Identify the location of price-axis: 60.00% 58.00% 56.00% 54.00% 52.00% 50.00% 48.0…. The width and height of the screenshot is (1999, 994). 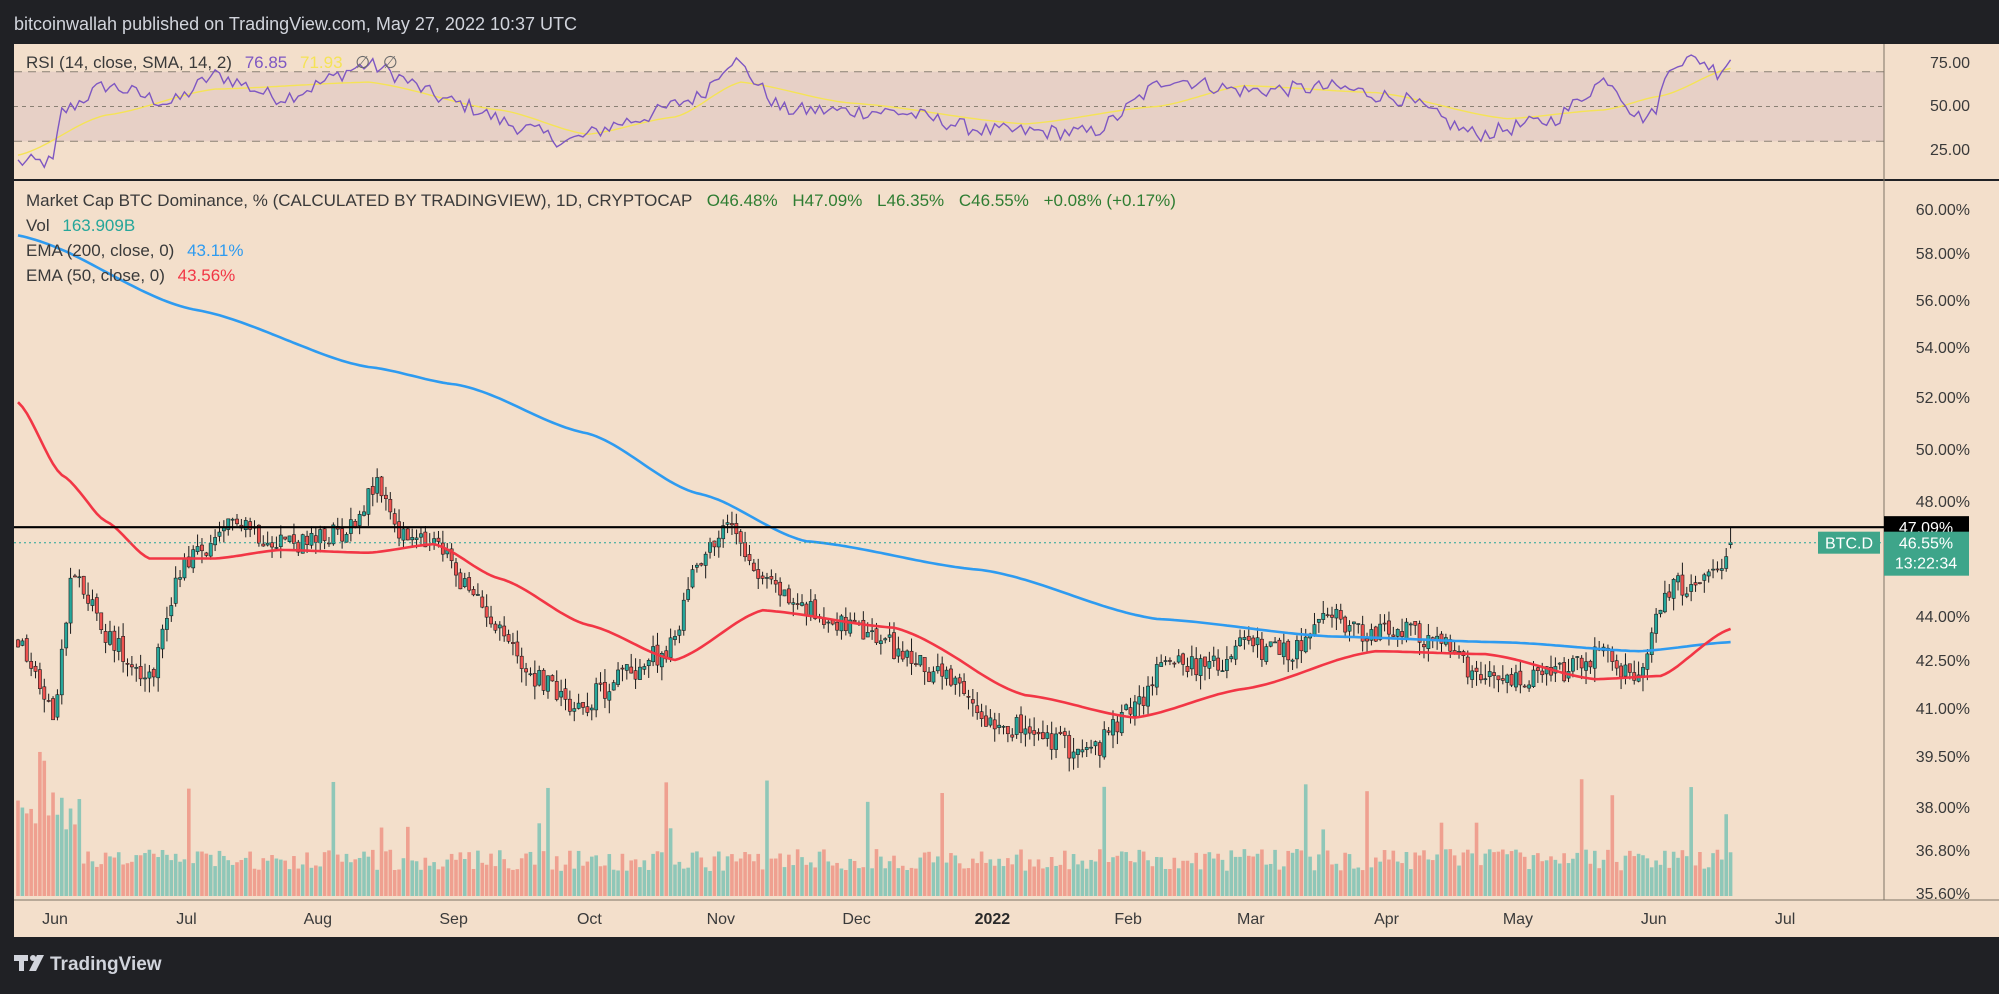
(1943, 552).